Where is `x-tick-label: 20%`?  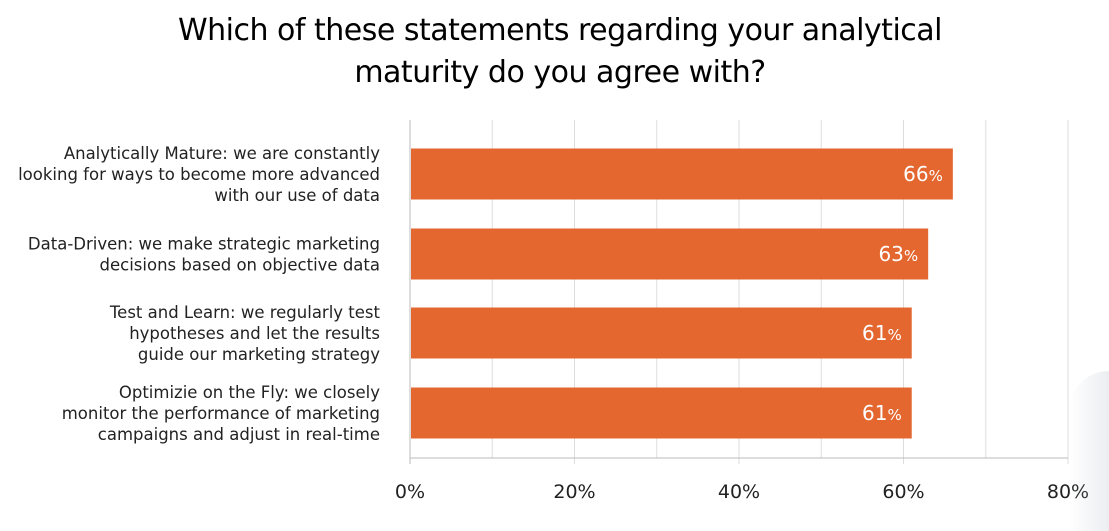
x-tick-label: 20% is located at coordinates (574, 492).